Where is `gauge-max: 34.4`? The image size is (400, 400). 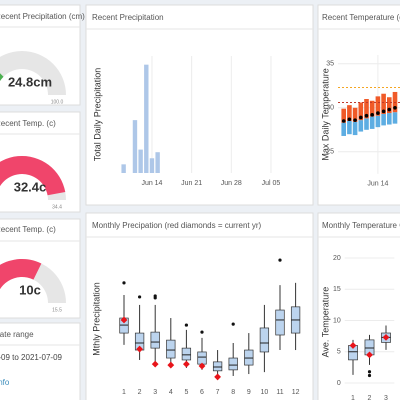 gauge-max: 34.4 is located at coordinates (57, 207).